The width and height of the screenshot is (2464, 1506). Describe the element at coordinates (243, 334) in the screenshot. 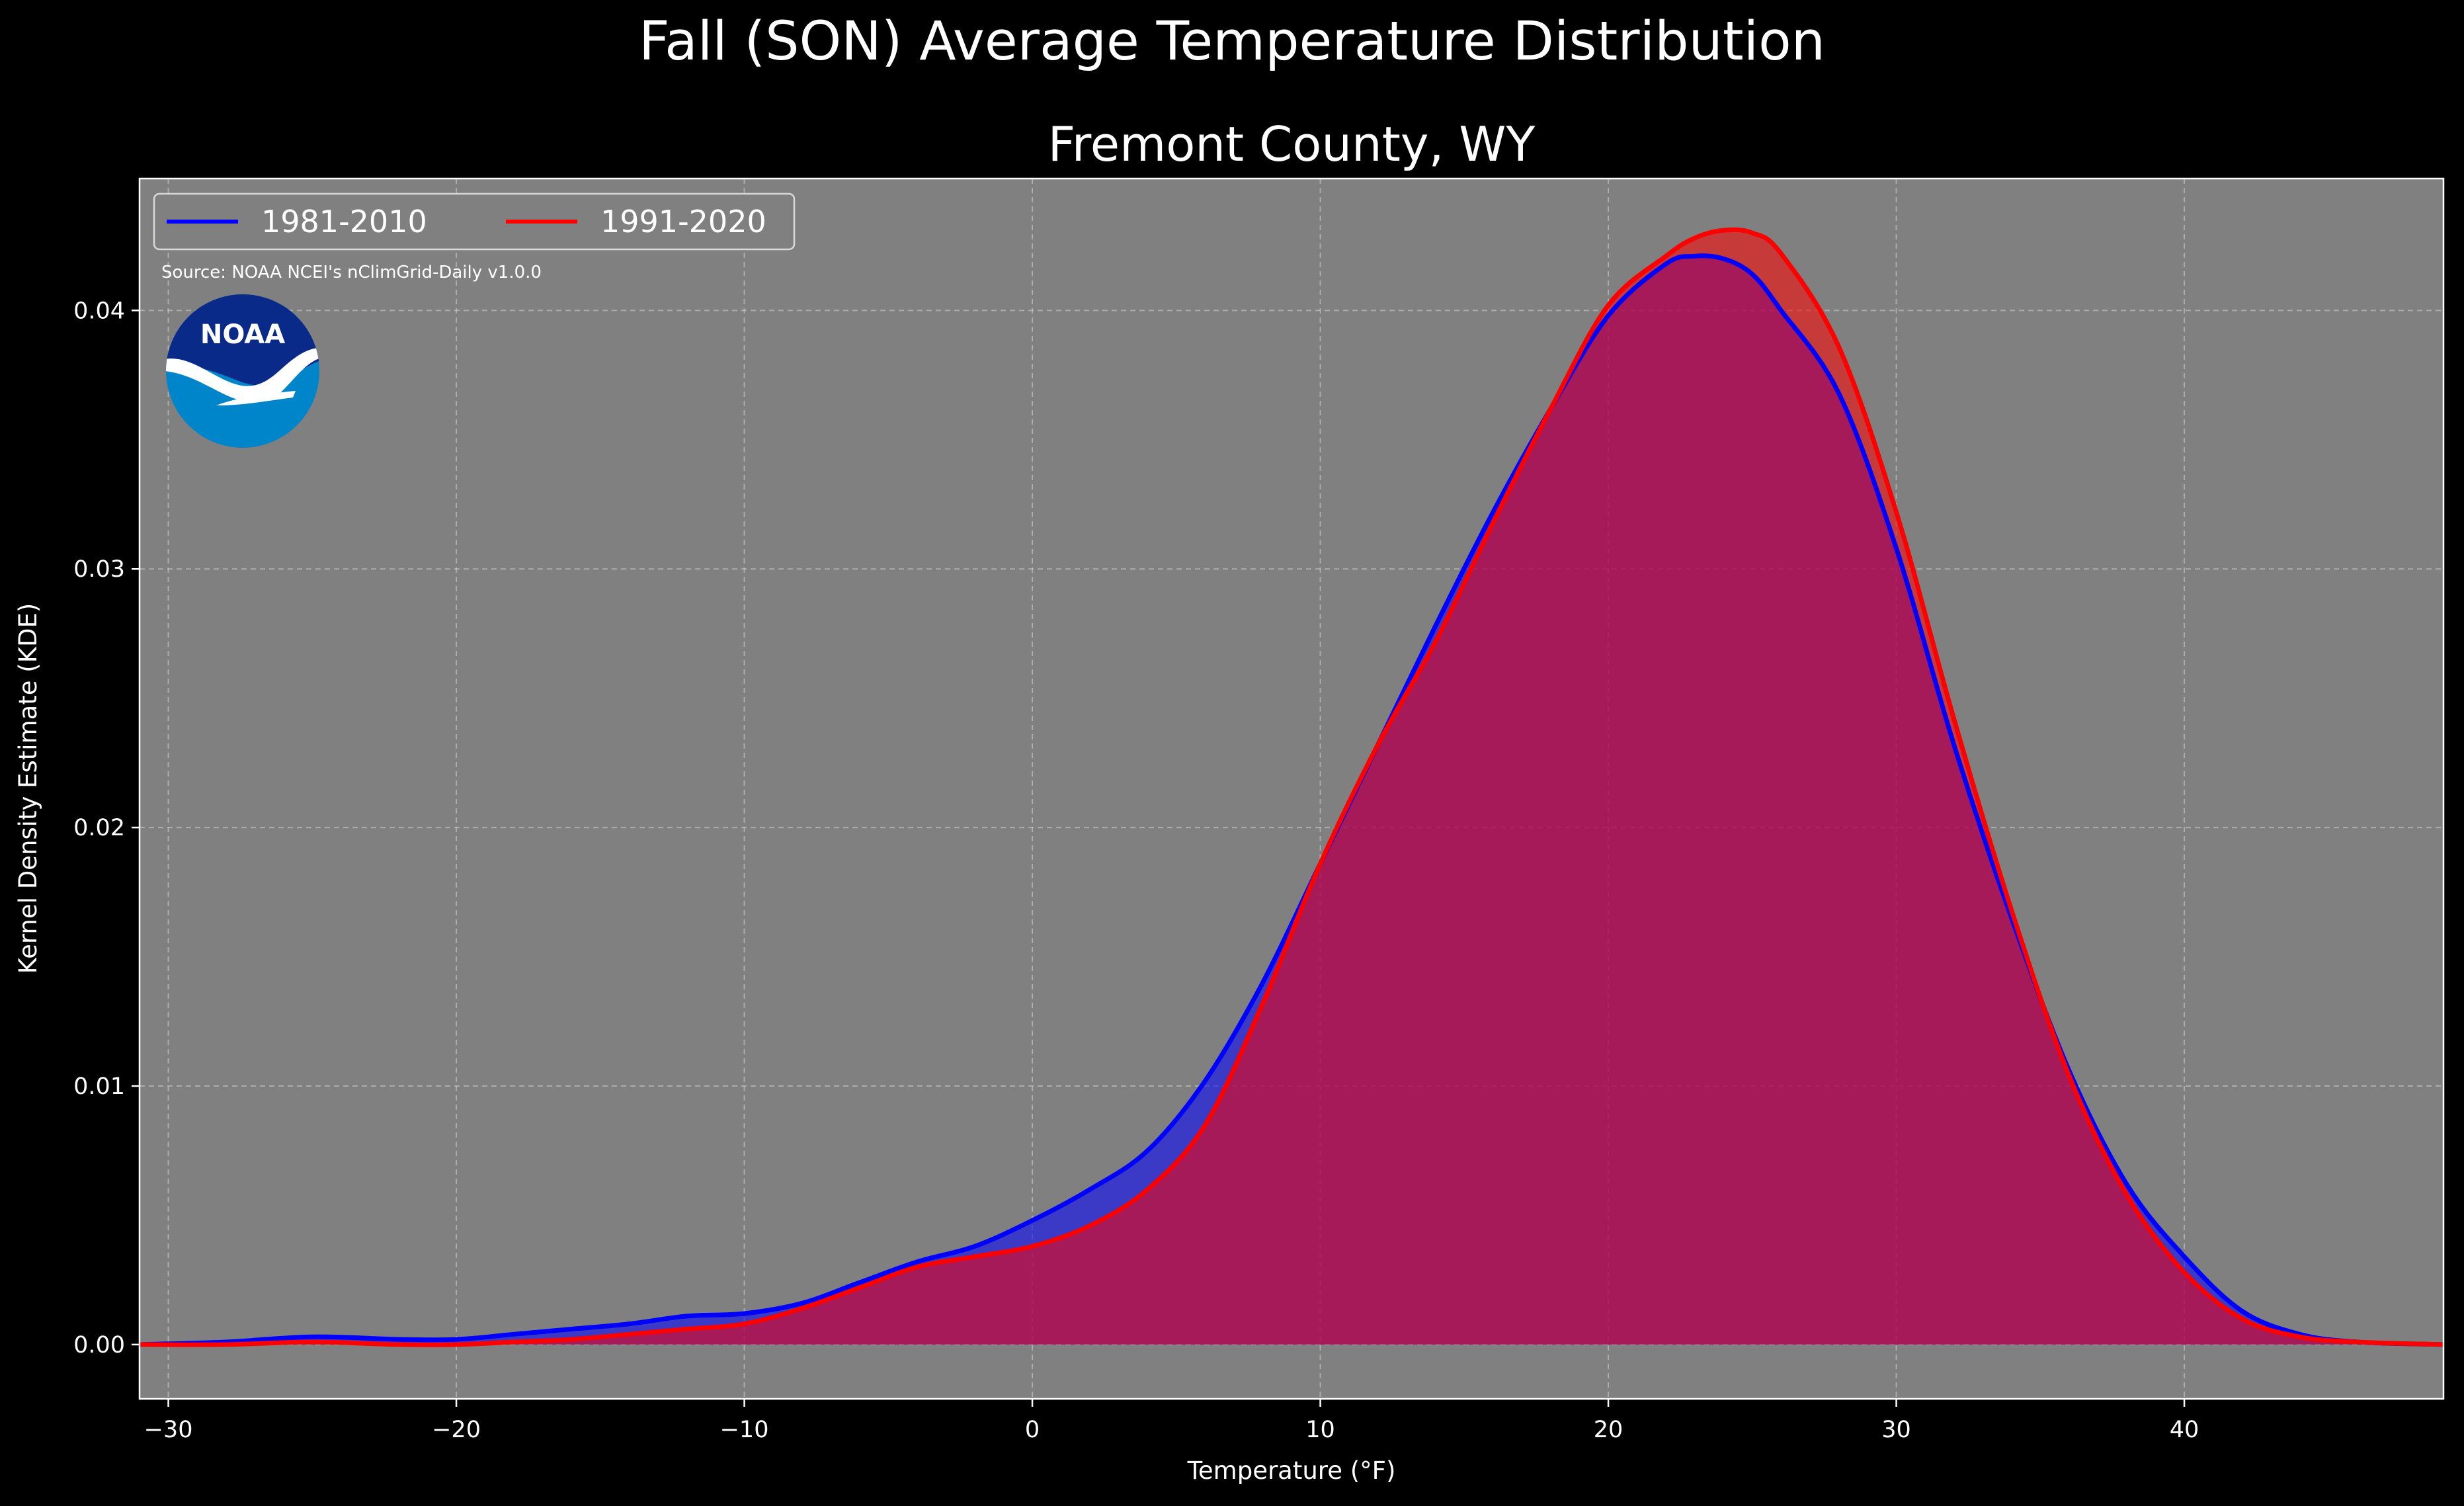

I see `noaa-logo-text: NOAA` at that location.